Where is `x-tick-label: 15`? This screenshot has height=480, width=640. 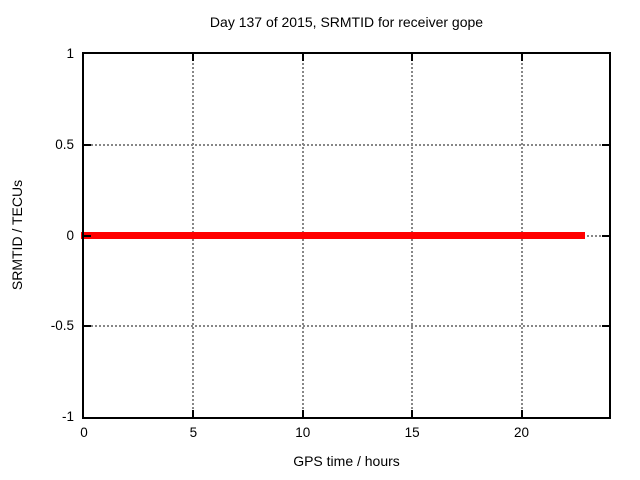 x-tick-label: 15 is located at coordinates (412, 432).